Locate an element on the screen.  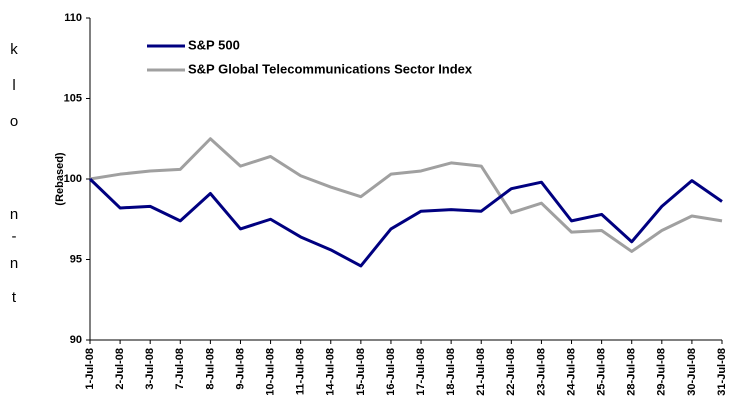
x-tick-label: 11-Jul-08 is located at coordinates (301, 371).